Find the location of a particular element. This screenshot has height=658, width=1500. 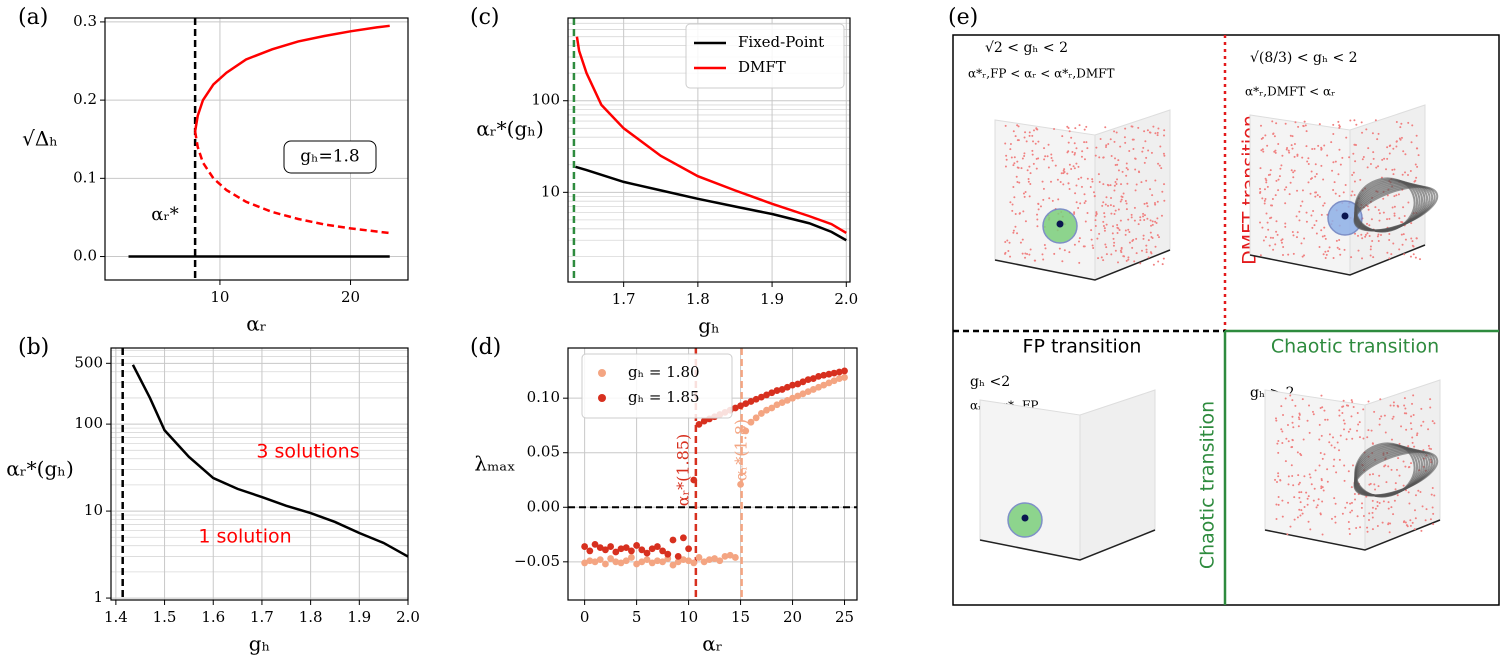

y-tick-label: 0.0 is located at coordinates (85, 256).